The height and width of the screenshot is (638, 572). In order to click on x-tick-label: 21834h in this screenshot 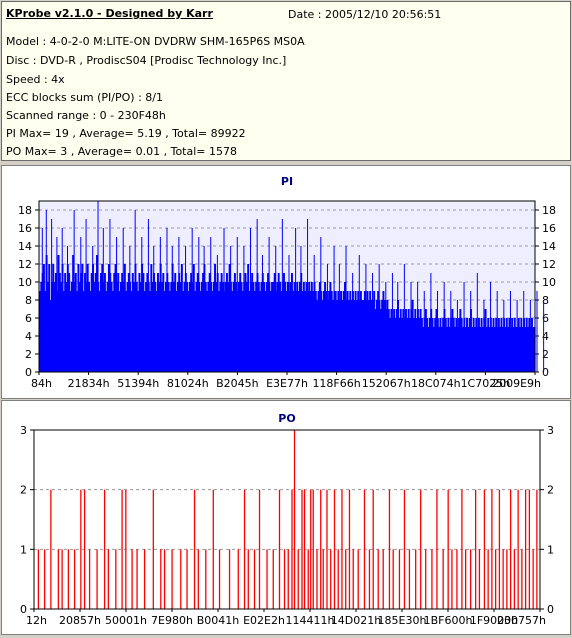, I will do `click(89, 383)`.